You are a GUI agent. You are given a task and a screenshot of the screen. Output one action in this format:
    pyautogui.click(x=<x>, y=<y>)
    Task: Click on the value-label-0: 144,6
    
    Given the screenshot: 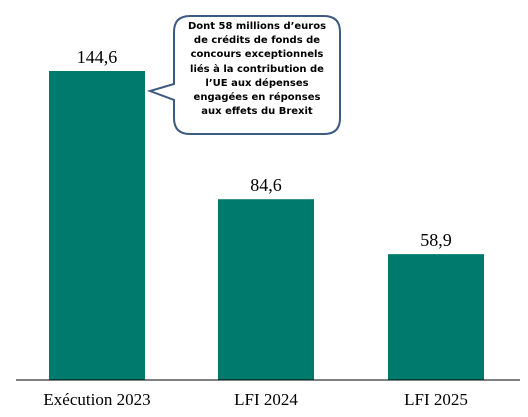 What is the action you would take?
    pyautogui.click(x=97, y=57)
    